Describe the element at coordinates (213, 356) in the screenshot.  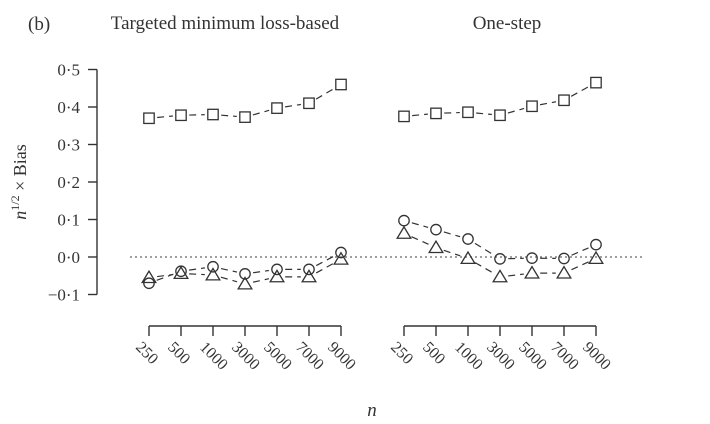
I see `x-tick-label: 1000` at that location.